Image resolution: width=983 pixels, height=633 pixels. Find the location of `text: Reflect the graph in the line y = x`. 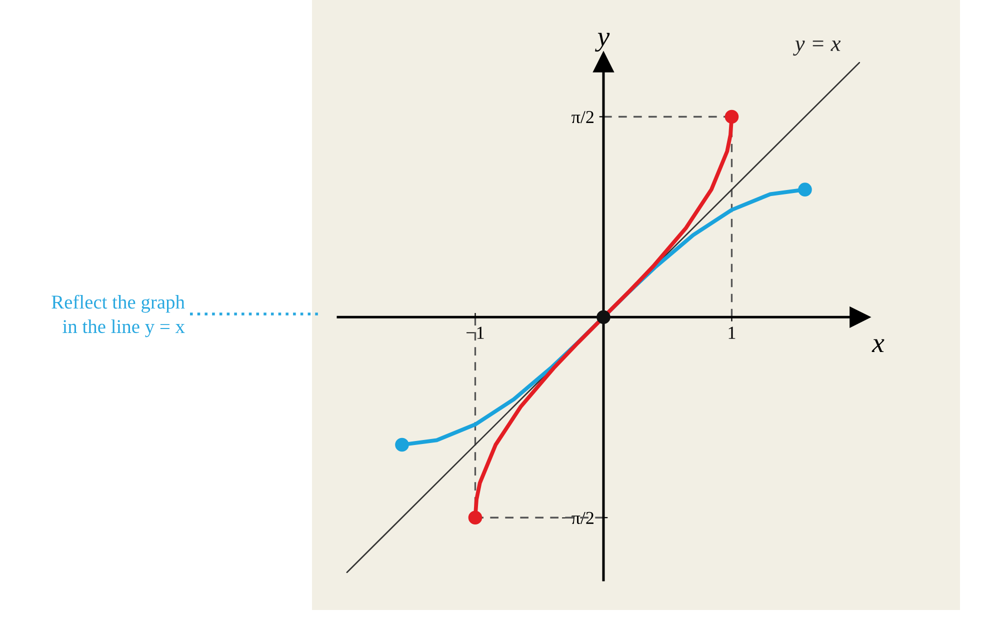

text: Reflect the graph in the line y = x is located at coordinates (118, 316).